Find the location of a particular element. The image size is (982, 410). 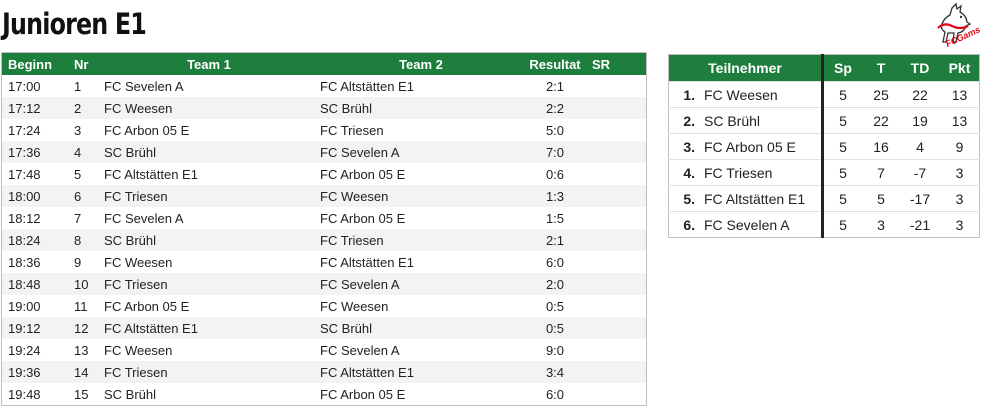

goals: 22 is located at coordinates (881, 120).